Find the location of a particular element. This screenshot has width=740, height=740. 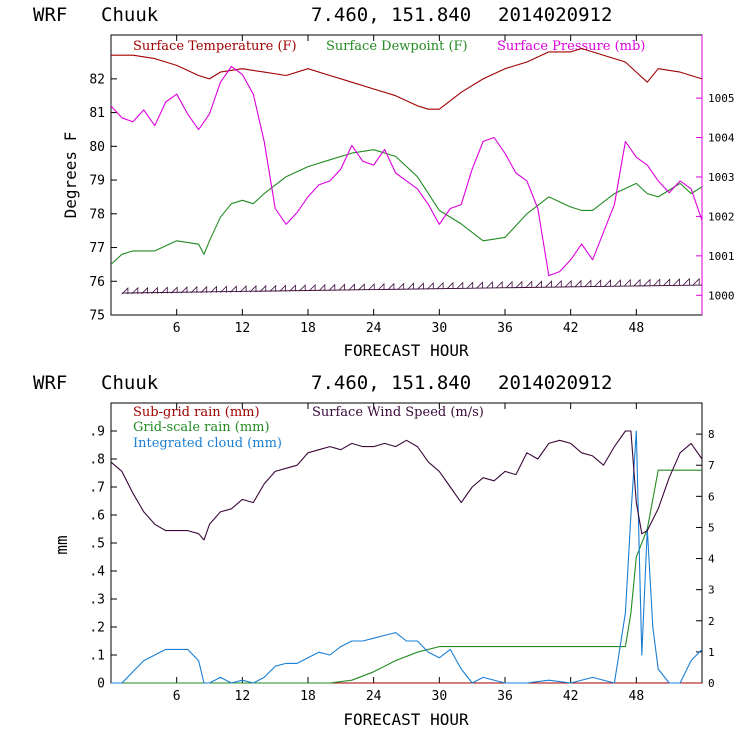

y-tick-label: .9 is located at coordinates (97, 432).